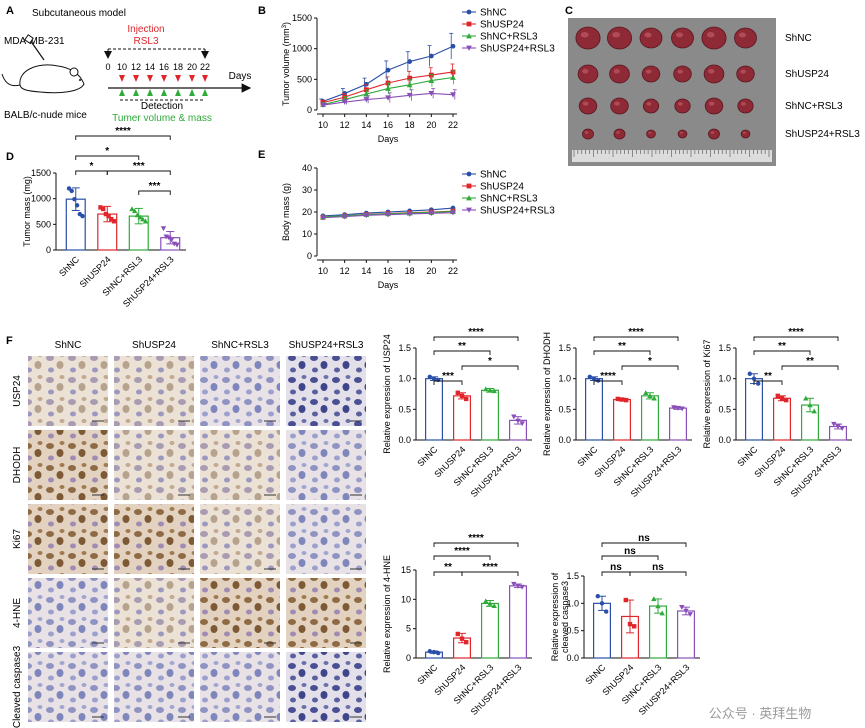 Image resolution: width=865 pixels, height=728 pixels. Describe the element at coordinates (502, 187) in the screenshot. I see `legend-label: ShUSP24` at that location.